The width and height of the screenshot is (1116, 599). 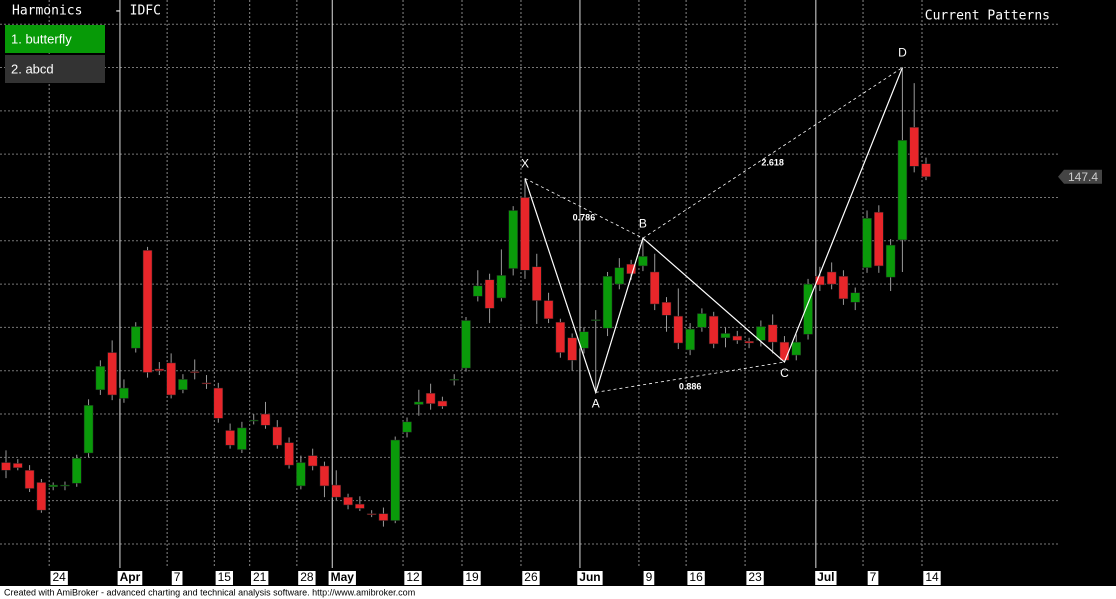 I want to click on x-tick-label: 28, so click(x=307, y=577).